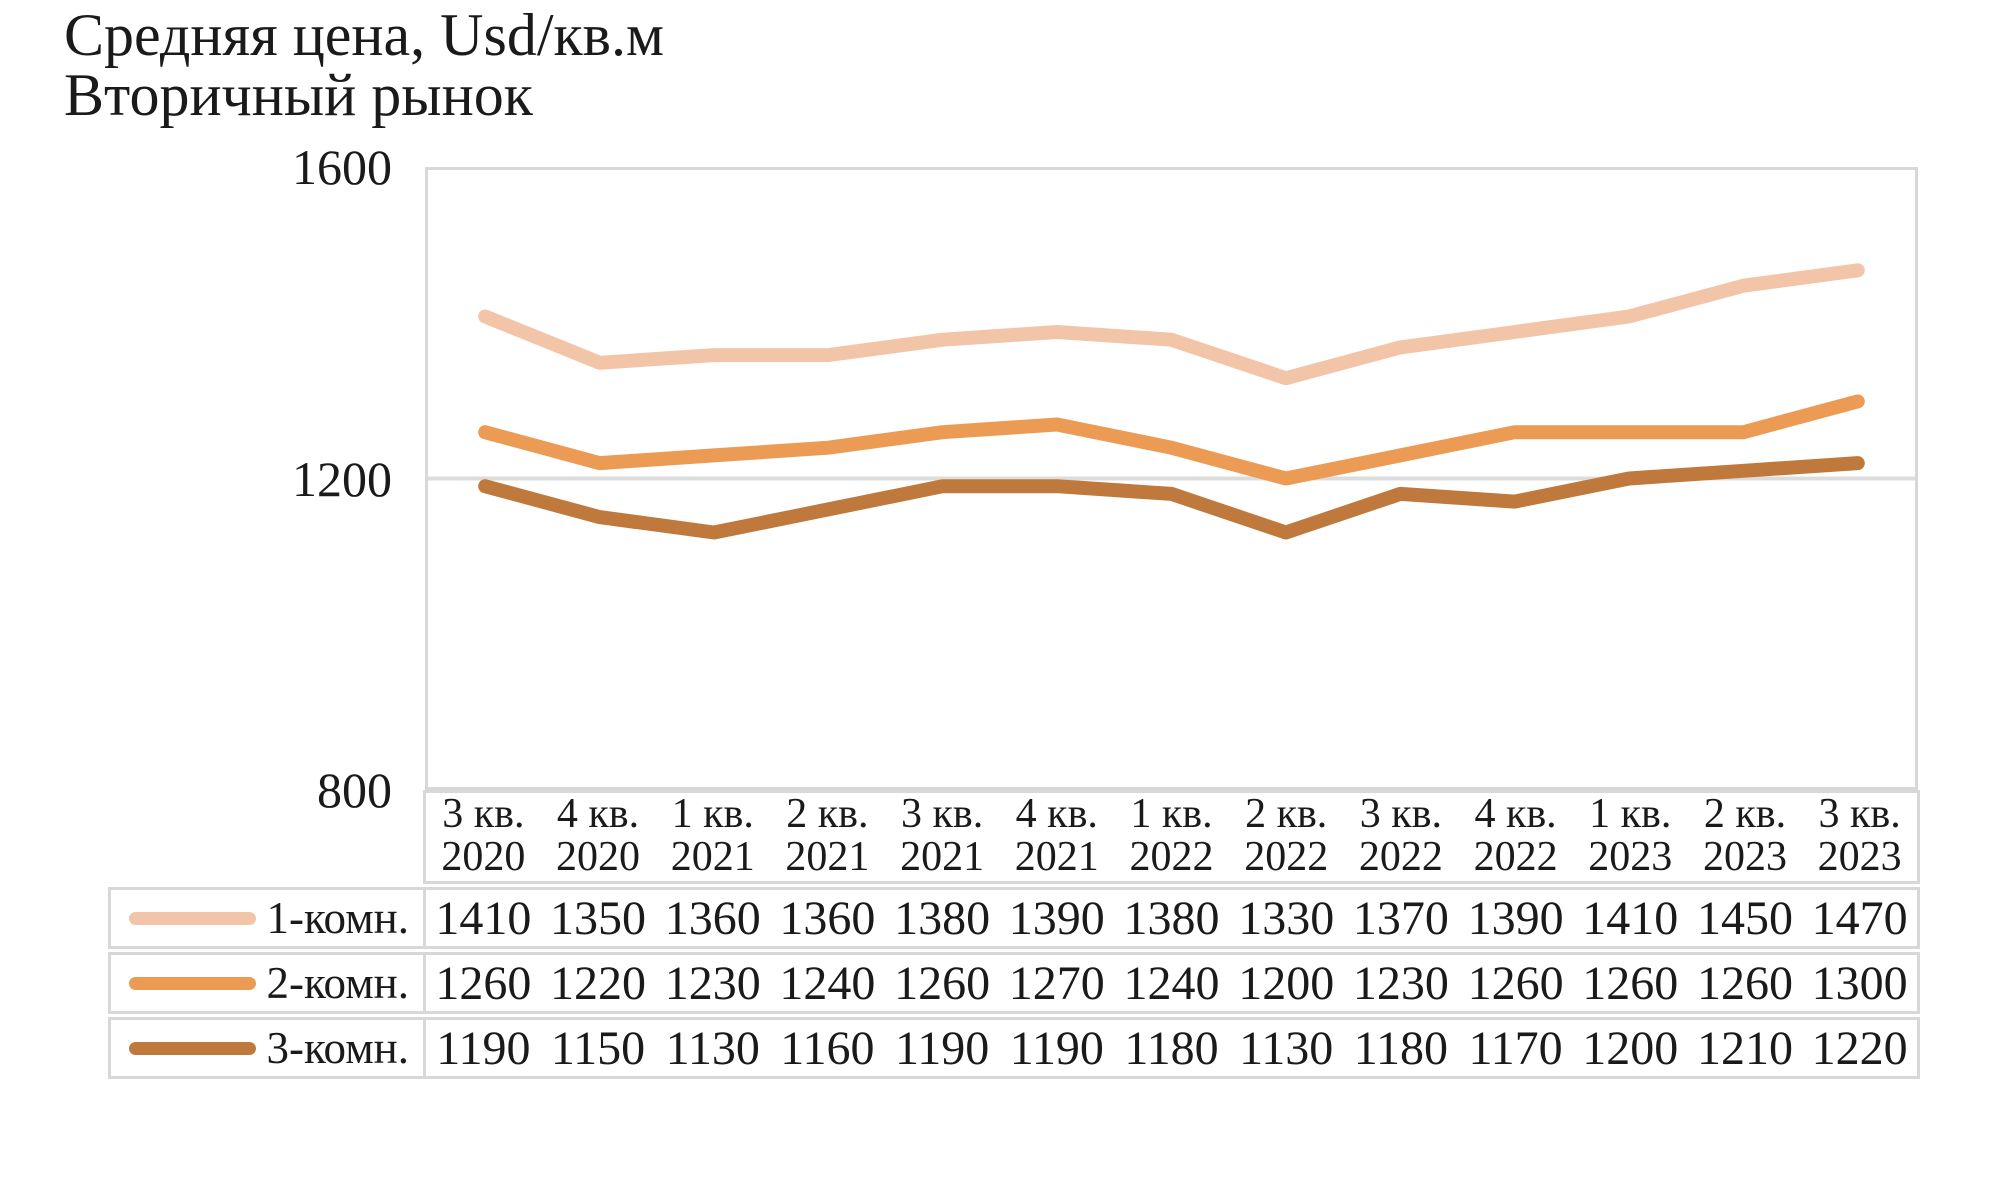  I want to click on legend-series-label-2: 3-комн., so click(337, 1047).